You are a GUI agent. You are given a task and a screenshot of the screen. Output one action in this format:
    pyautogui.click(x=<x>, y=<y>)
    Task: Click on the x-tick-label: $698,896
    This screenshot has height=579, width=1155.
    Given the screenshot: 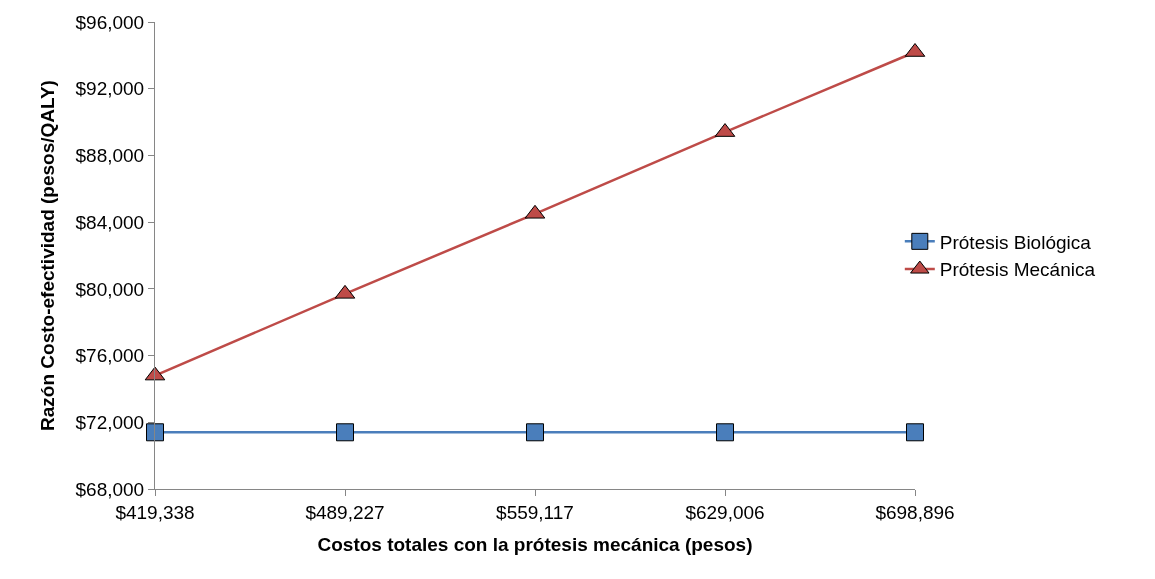 What is the action you would take?
    pyautogui.click(x=915, y=512)
    